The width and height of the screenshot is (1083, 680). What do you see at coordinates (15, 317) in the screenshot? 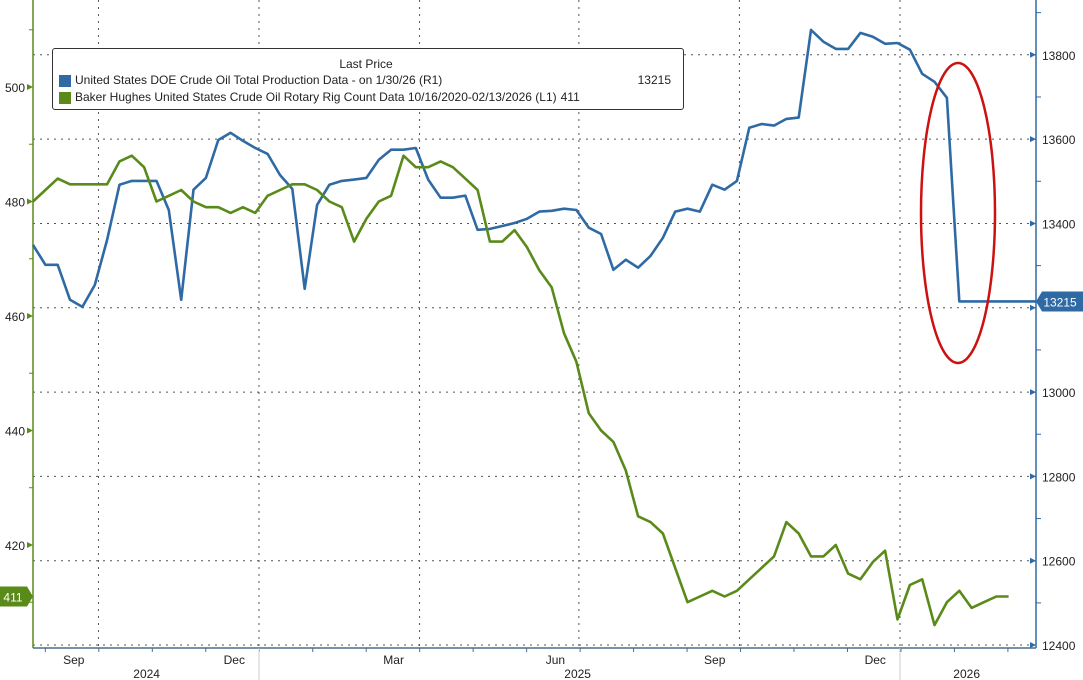
I see `left-tick-label: 460` at bounding box center [15, 317].